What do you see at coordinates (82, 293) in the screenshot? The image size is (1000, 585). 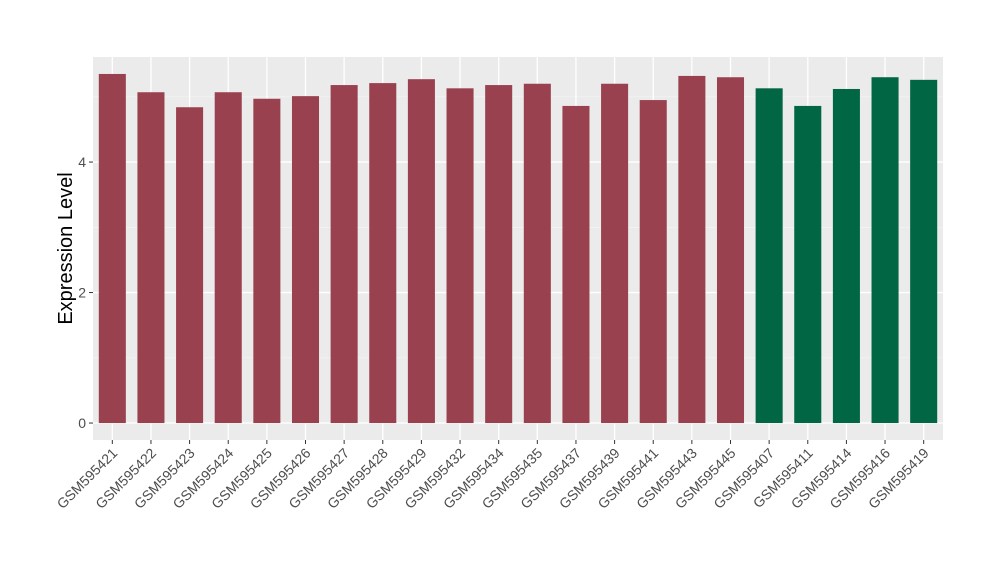 I see `y-tick-label: 2` at bounding box center [82, 293].